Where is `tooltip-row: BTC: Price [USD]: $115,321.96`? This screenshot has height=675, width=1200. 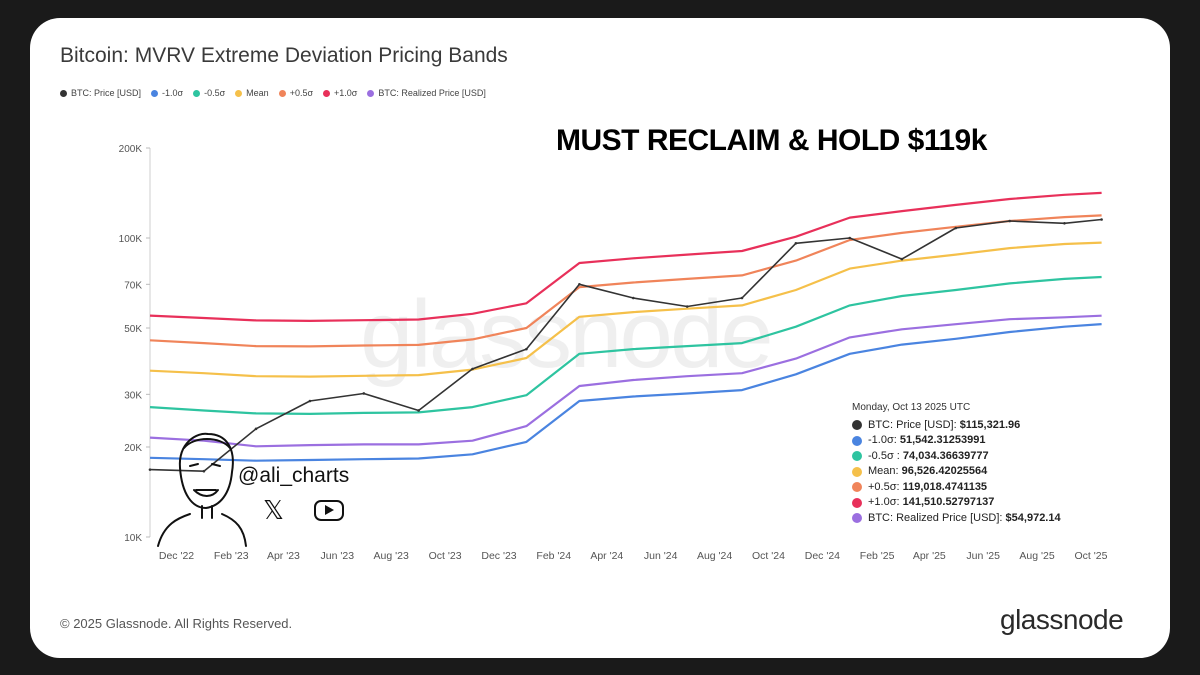 tooltip-row: BTC: Price [USD]: $115,321.96 is located at coordinates (956, 426).